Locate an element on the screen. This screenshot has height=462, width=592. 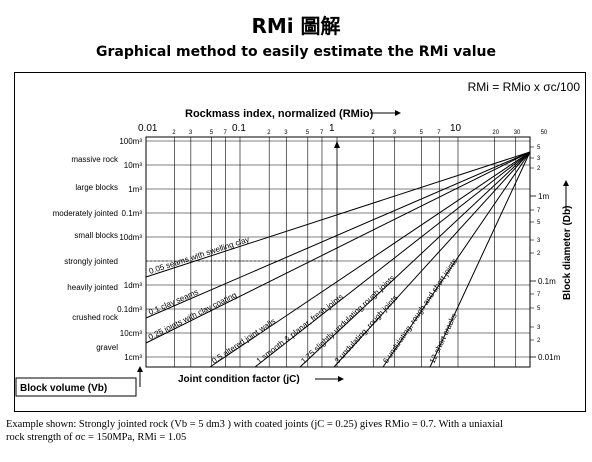
top-major-tick: 0.1 is located at coordinates (239, 128).